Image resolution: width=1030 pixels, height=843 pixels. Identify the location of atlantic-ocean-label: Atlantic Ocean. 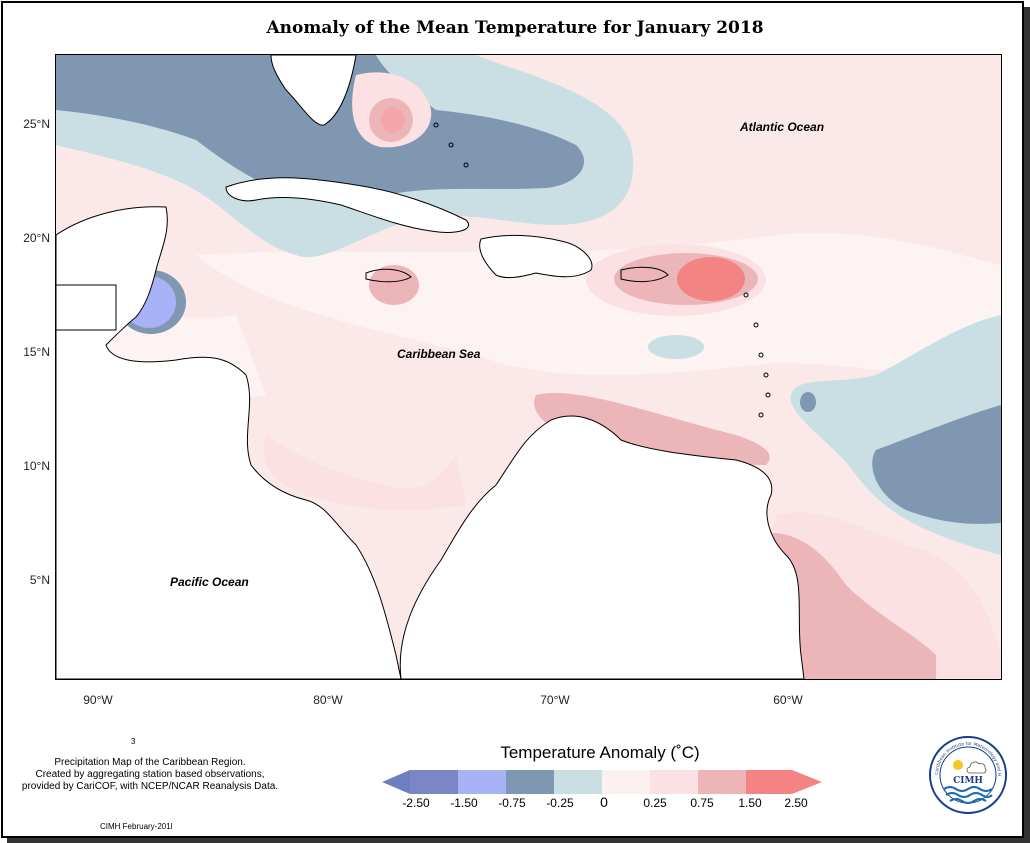
(782, 127).